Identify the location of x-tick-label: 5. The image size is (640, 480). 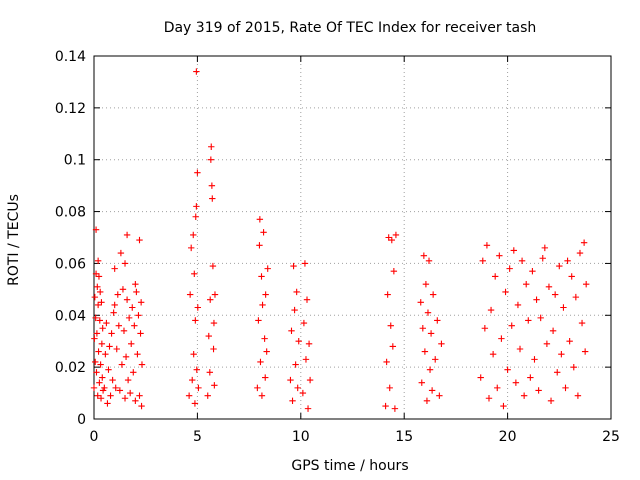
(197, 437).